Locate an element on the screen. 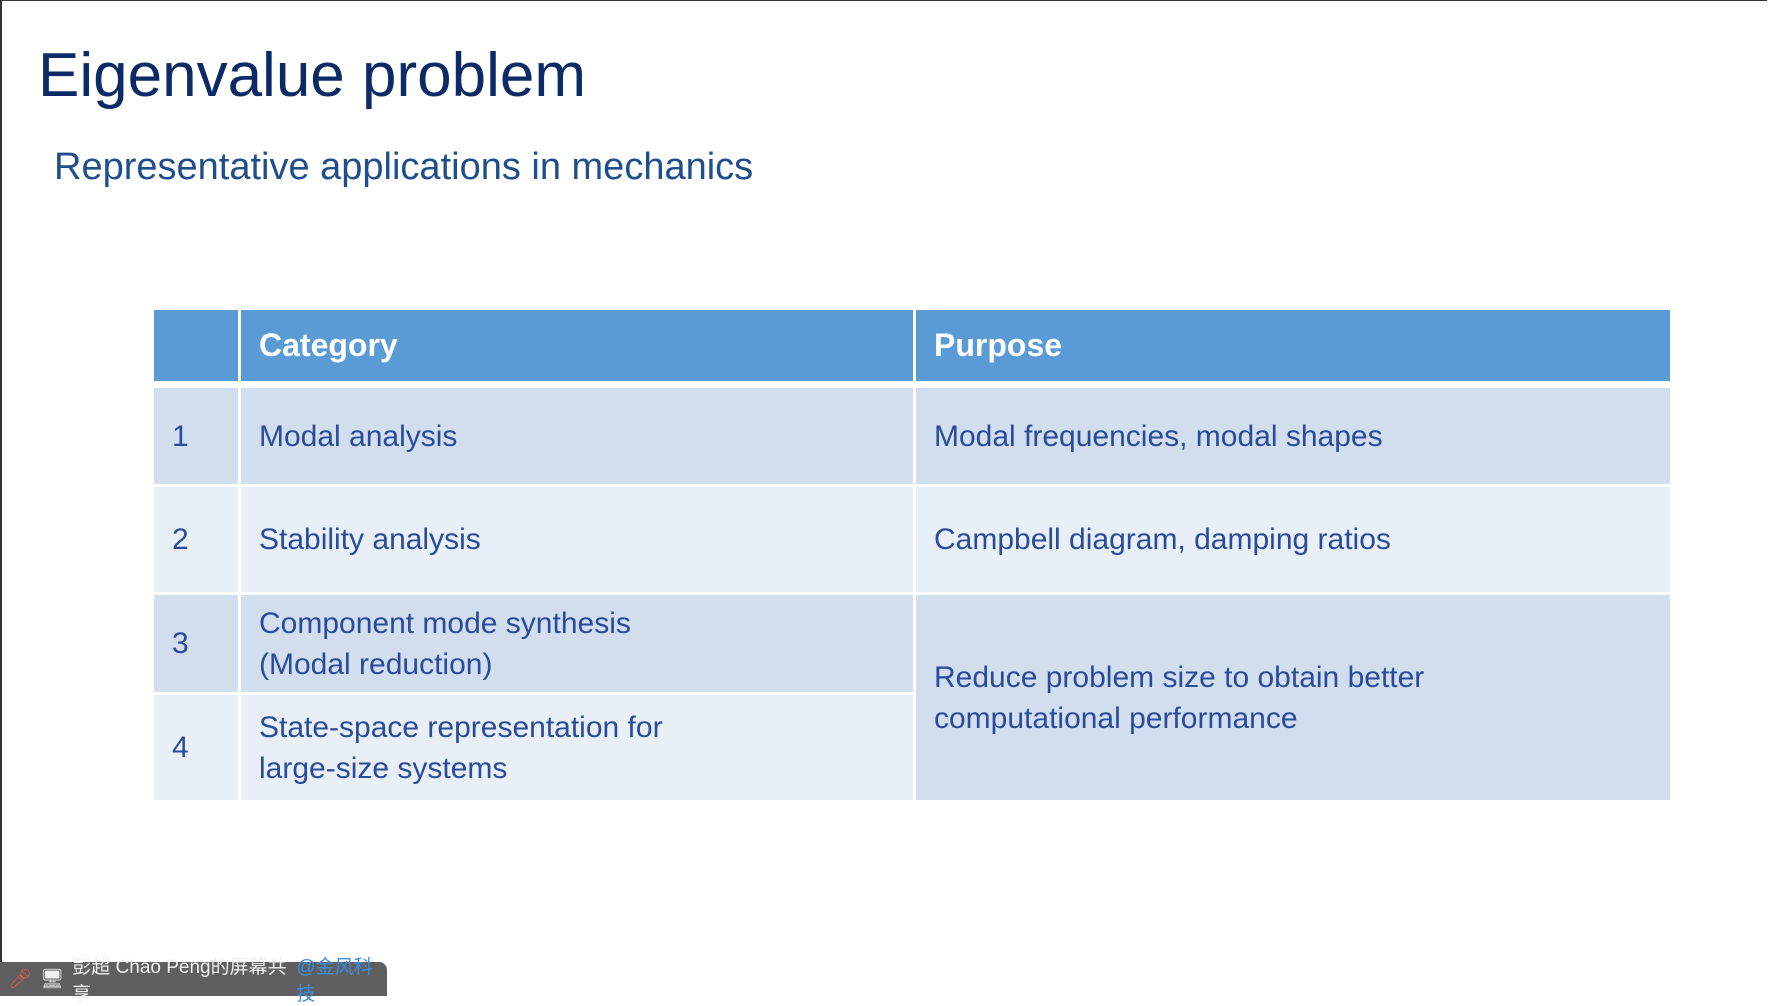 The image size is (1768, 1006). row-1-purpose: Modal frequencies, modal shapes is located at coordinates (1293, 436).